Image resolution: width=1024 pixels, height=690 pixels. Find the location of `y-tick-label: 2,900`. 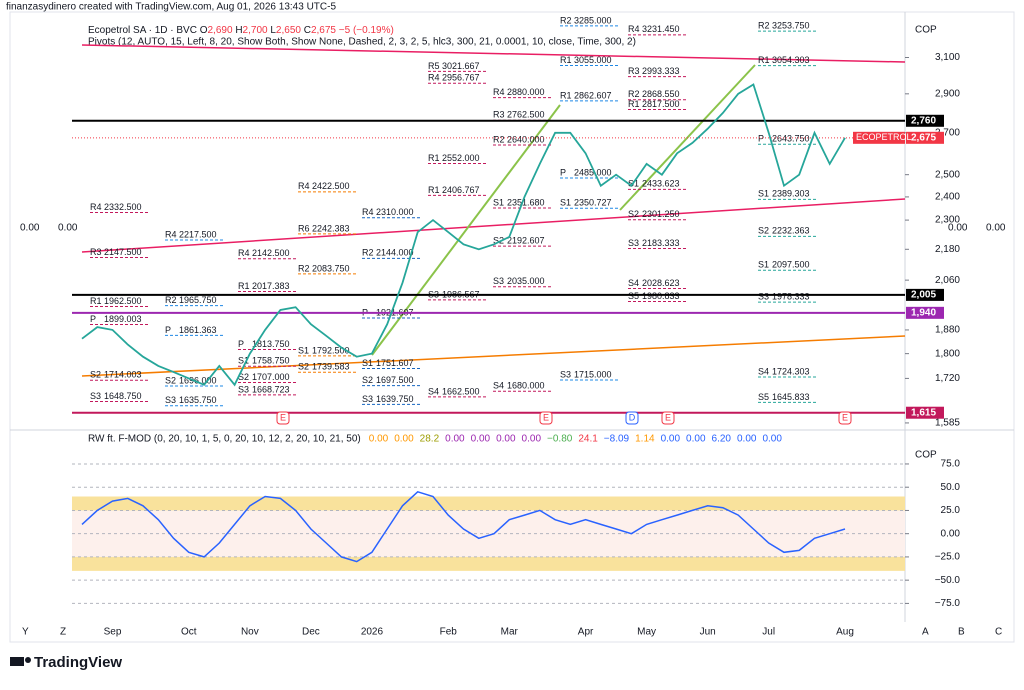

y-tick-label: 2,900 is located at coordinates (947, 93).